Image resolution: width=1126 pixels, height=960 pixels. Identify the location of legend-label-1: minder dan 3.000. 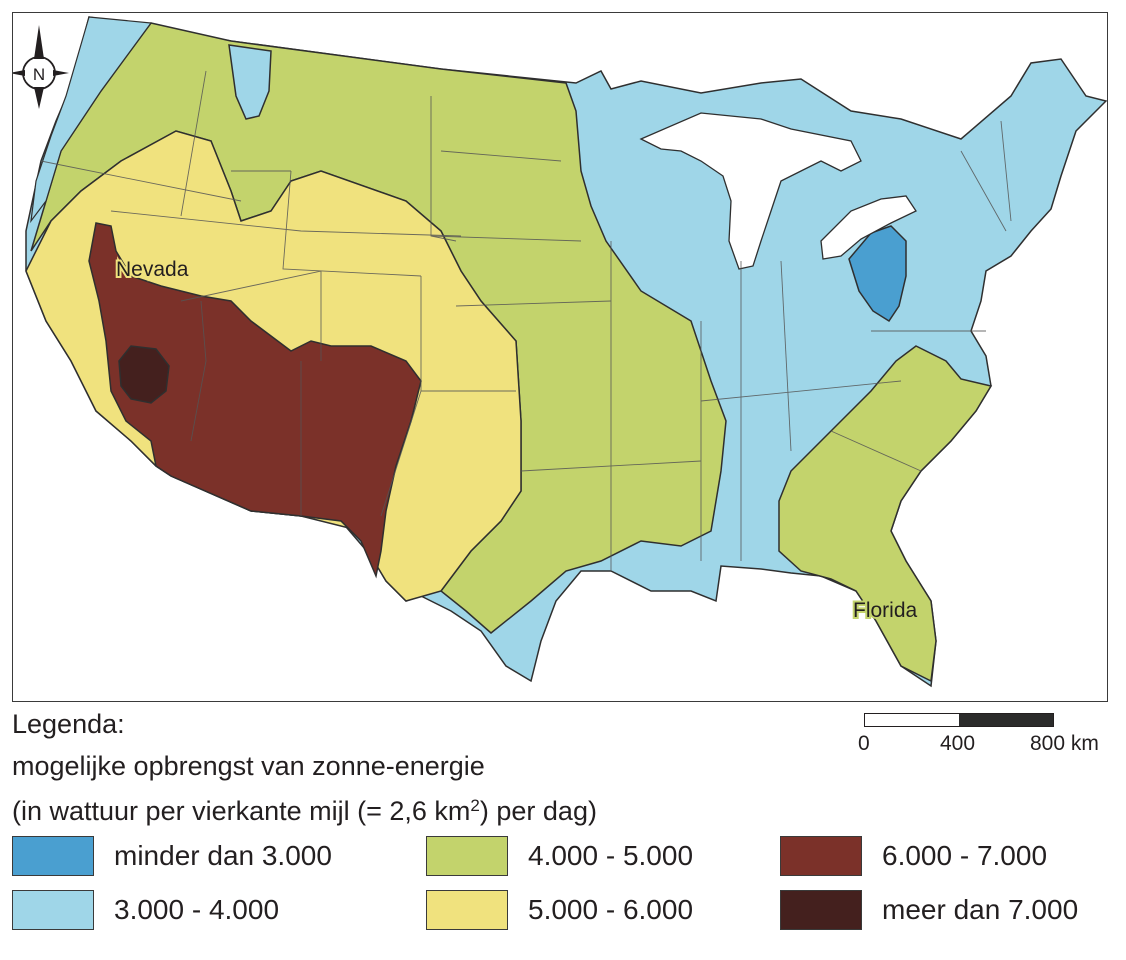
(223, 855).